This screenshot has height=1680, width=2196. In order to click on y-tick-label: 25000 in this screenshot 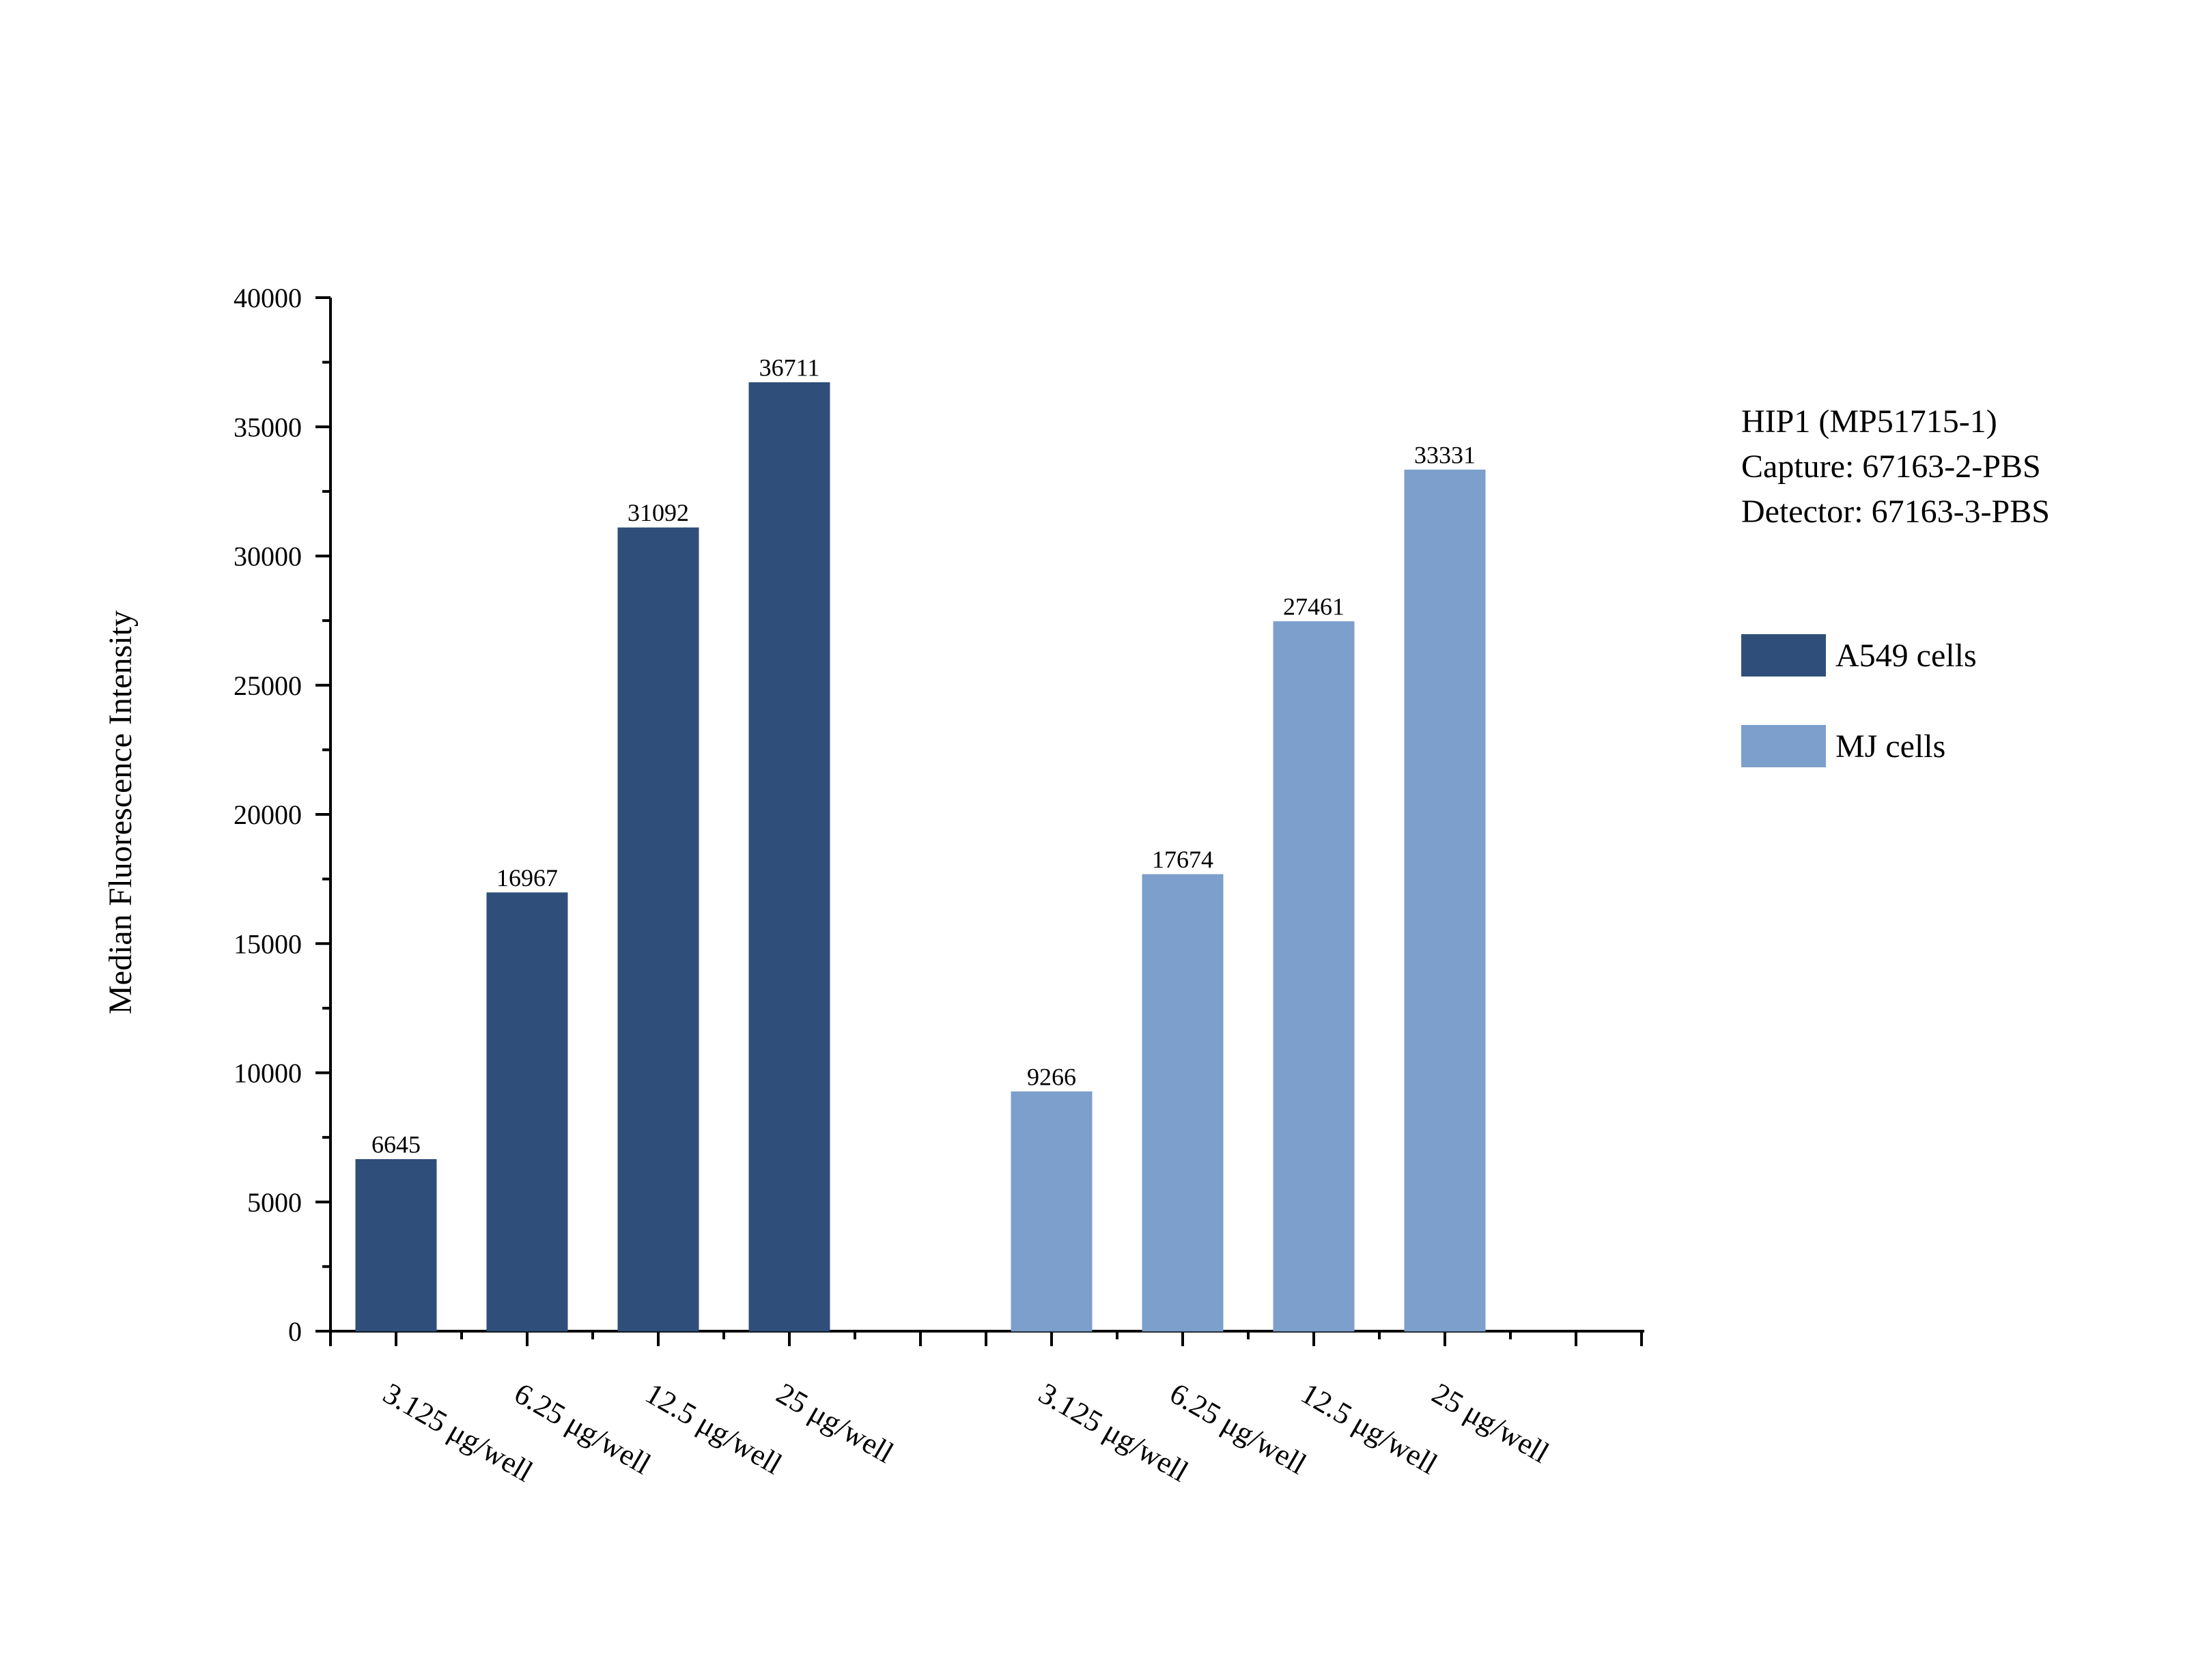, I will do `click(268, 685)`.